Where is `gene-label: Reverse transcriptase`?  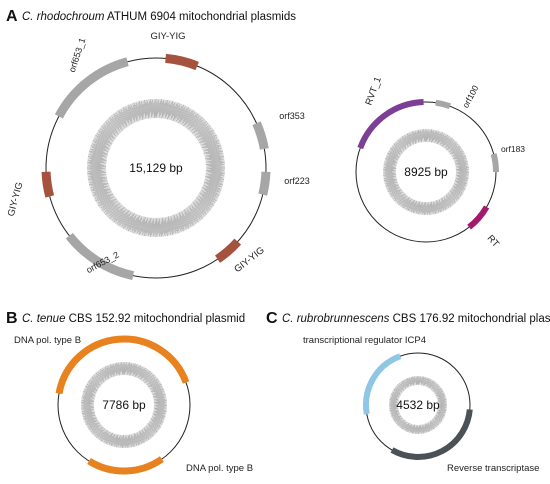 gene-label: Reverse transcriptase is located at coordinates (493, 468).